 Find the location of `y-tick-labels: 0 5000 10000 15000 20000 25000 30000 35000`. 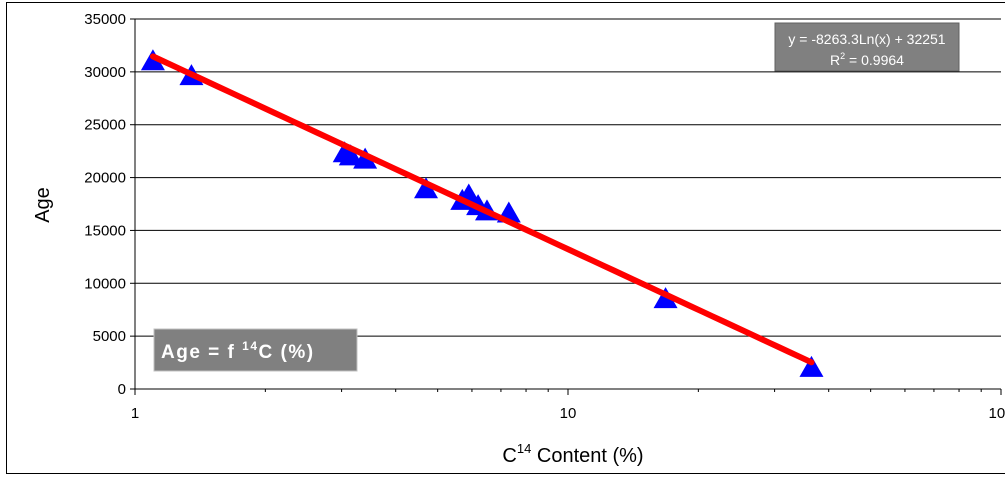

y-tick-labels: 0 5000 10000 15000 20000 25000 30000 35000 is located at coordinates (105, 204).